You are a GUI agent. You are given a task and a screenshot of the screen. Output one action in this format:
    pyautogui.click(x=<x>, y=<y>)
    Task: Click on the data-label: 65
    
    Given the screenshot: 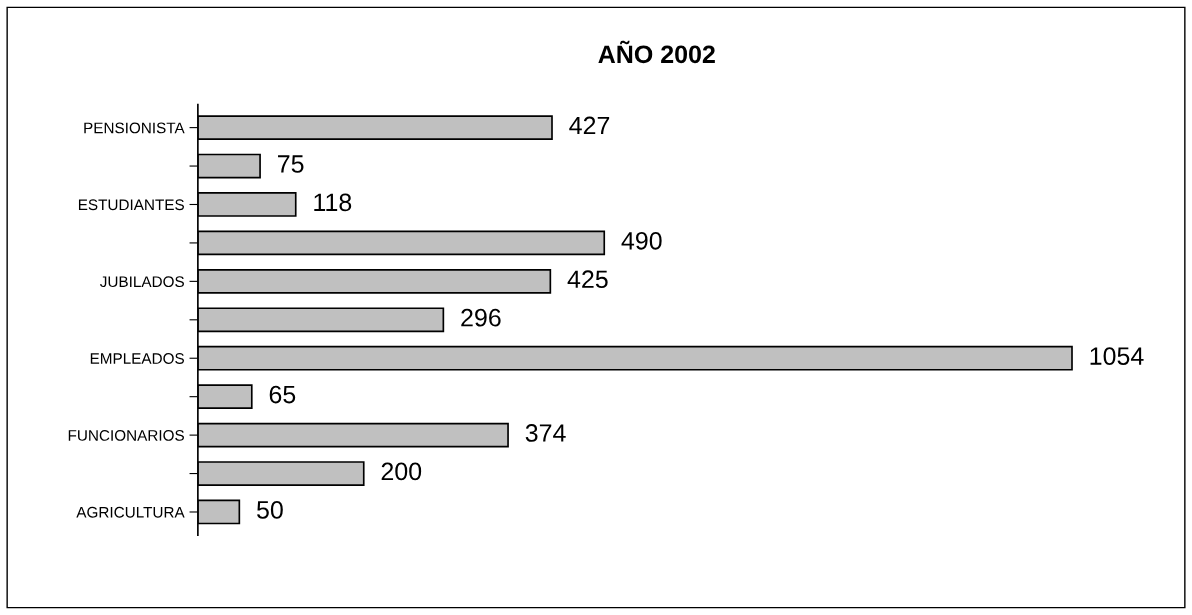 What is the action you would take?
    pyautogui.click(x=282, y=394)
    